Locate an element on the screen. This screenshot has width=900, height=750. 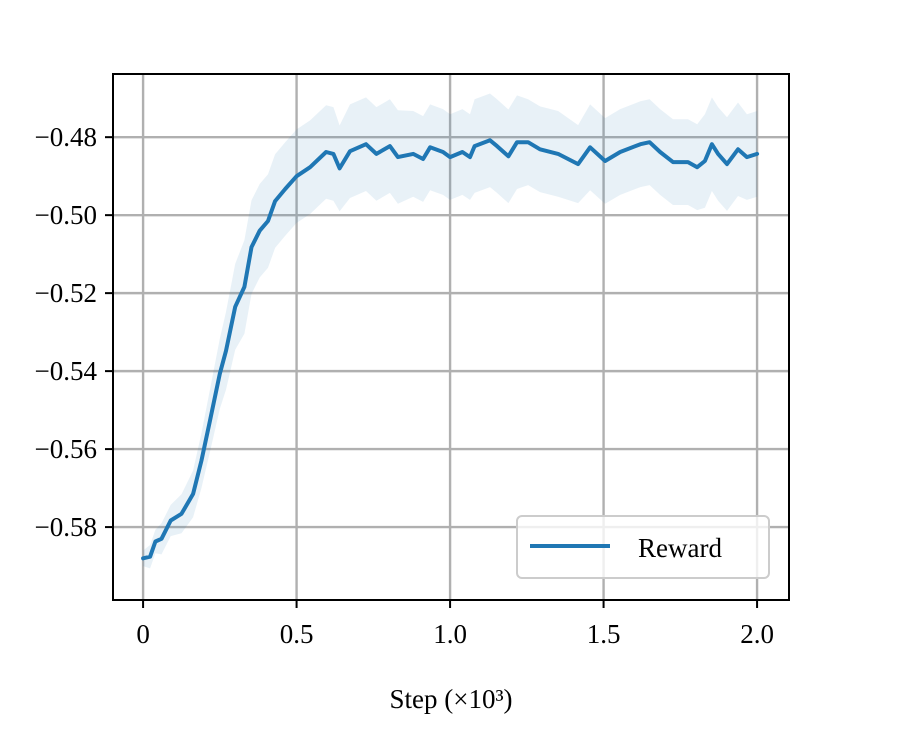
x-tick-label: 0 is located at coordinates (143, 634).